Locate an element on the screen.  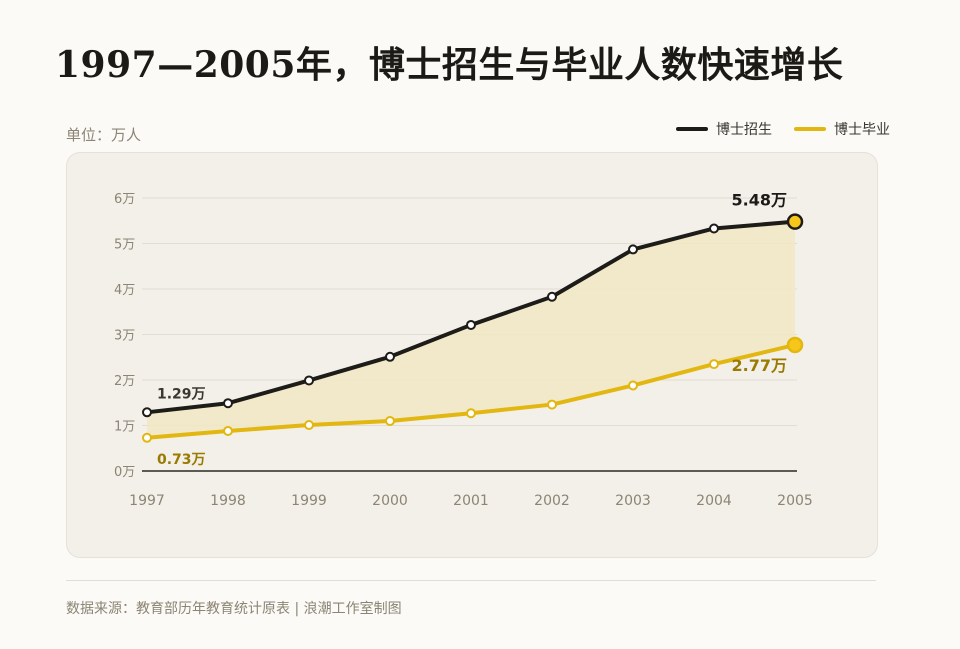
y-tick-label: 0万 is located at coordinates (124, 472).